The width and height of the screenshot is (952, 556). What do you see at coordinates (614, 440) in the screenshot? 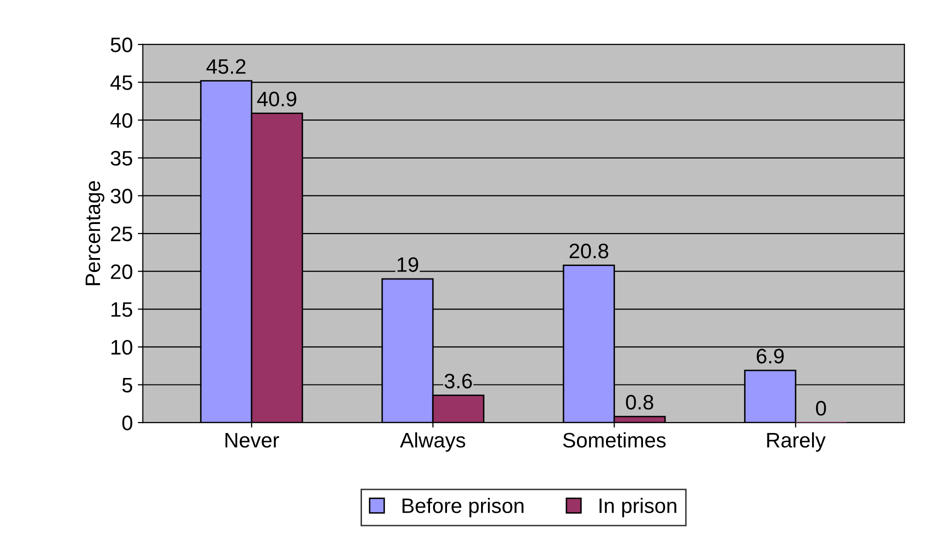
I see `x-tick-label: Sometimes` at bounding box center [614, 440].